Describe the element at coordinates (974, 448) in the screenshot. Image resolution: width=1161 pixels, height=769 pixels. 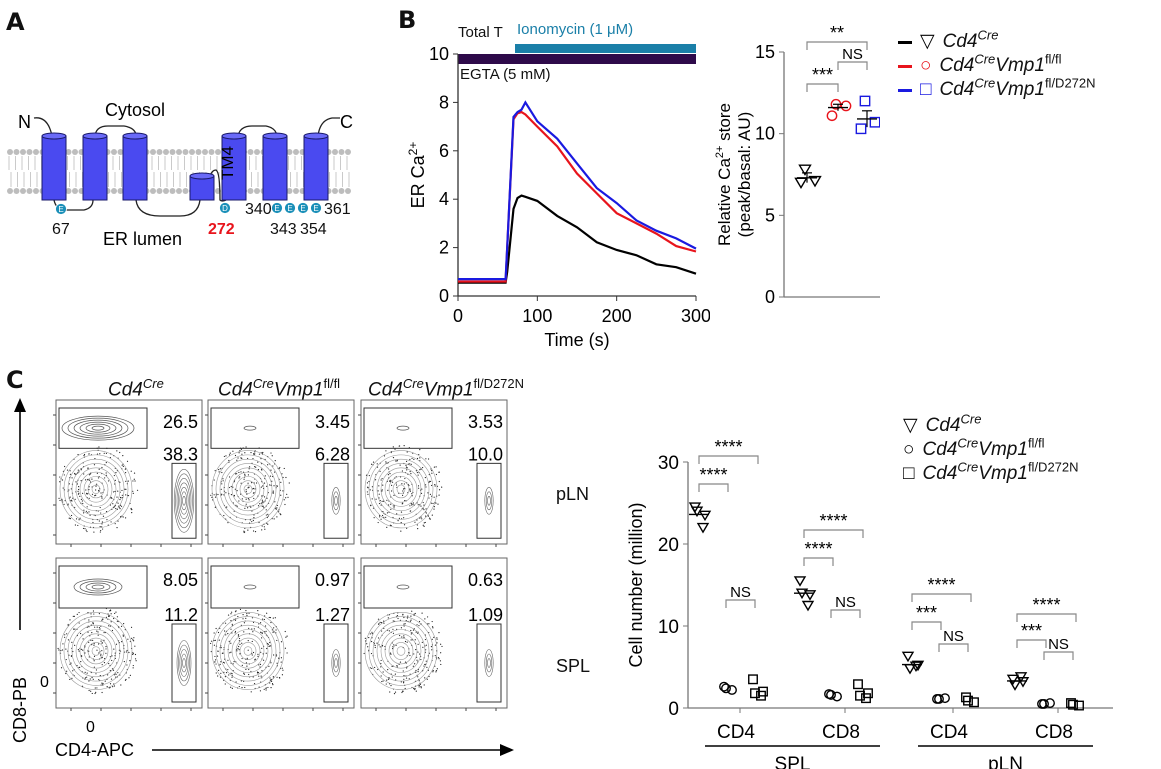
I see `legend-item: ○ Cd4CreVmp1fl/fl` at that location.